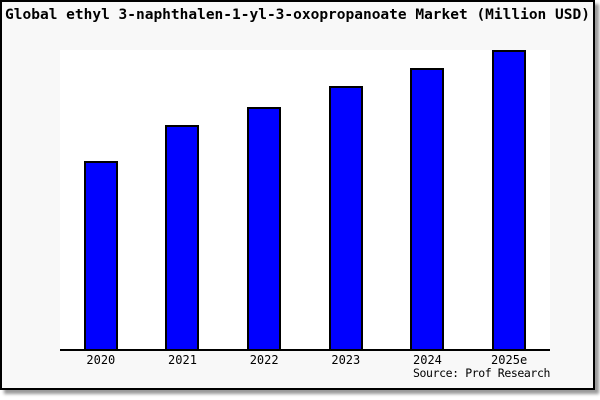 Image resolution: width=600 pixels, height=400 pixels. Describe the element at coordinates (509, 199) in the screenshot. I see `bar-2025e` at that location.